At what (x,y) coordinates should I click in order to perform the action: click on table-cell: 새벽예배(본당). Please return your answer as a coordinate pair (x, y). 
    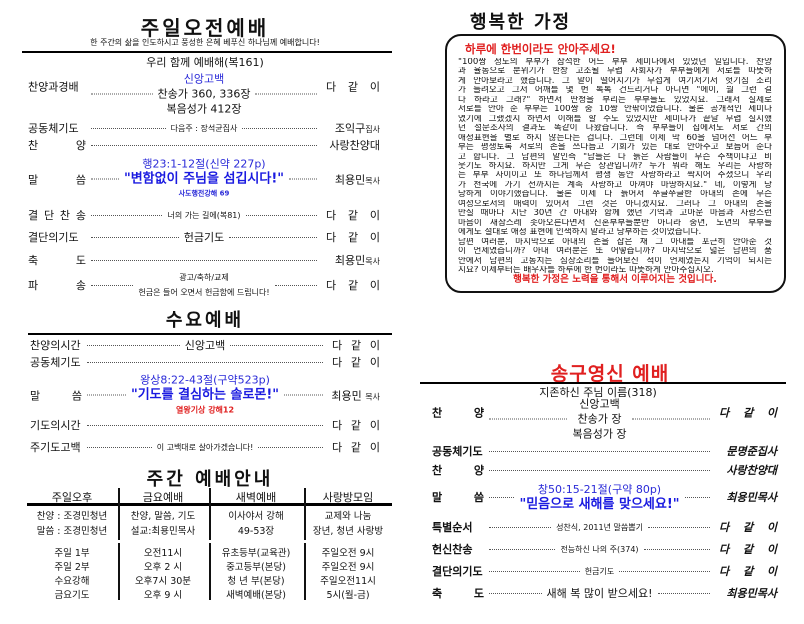
    Looking at the image, I should click on (256, 595).